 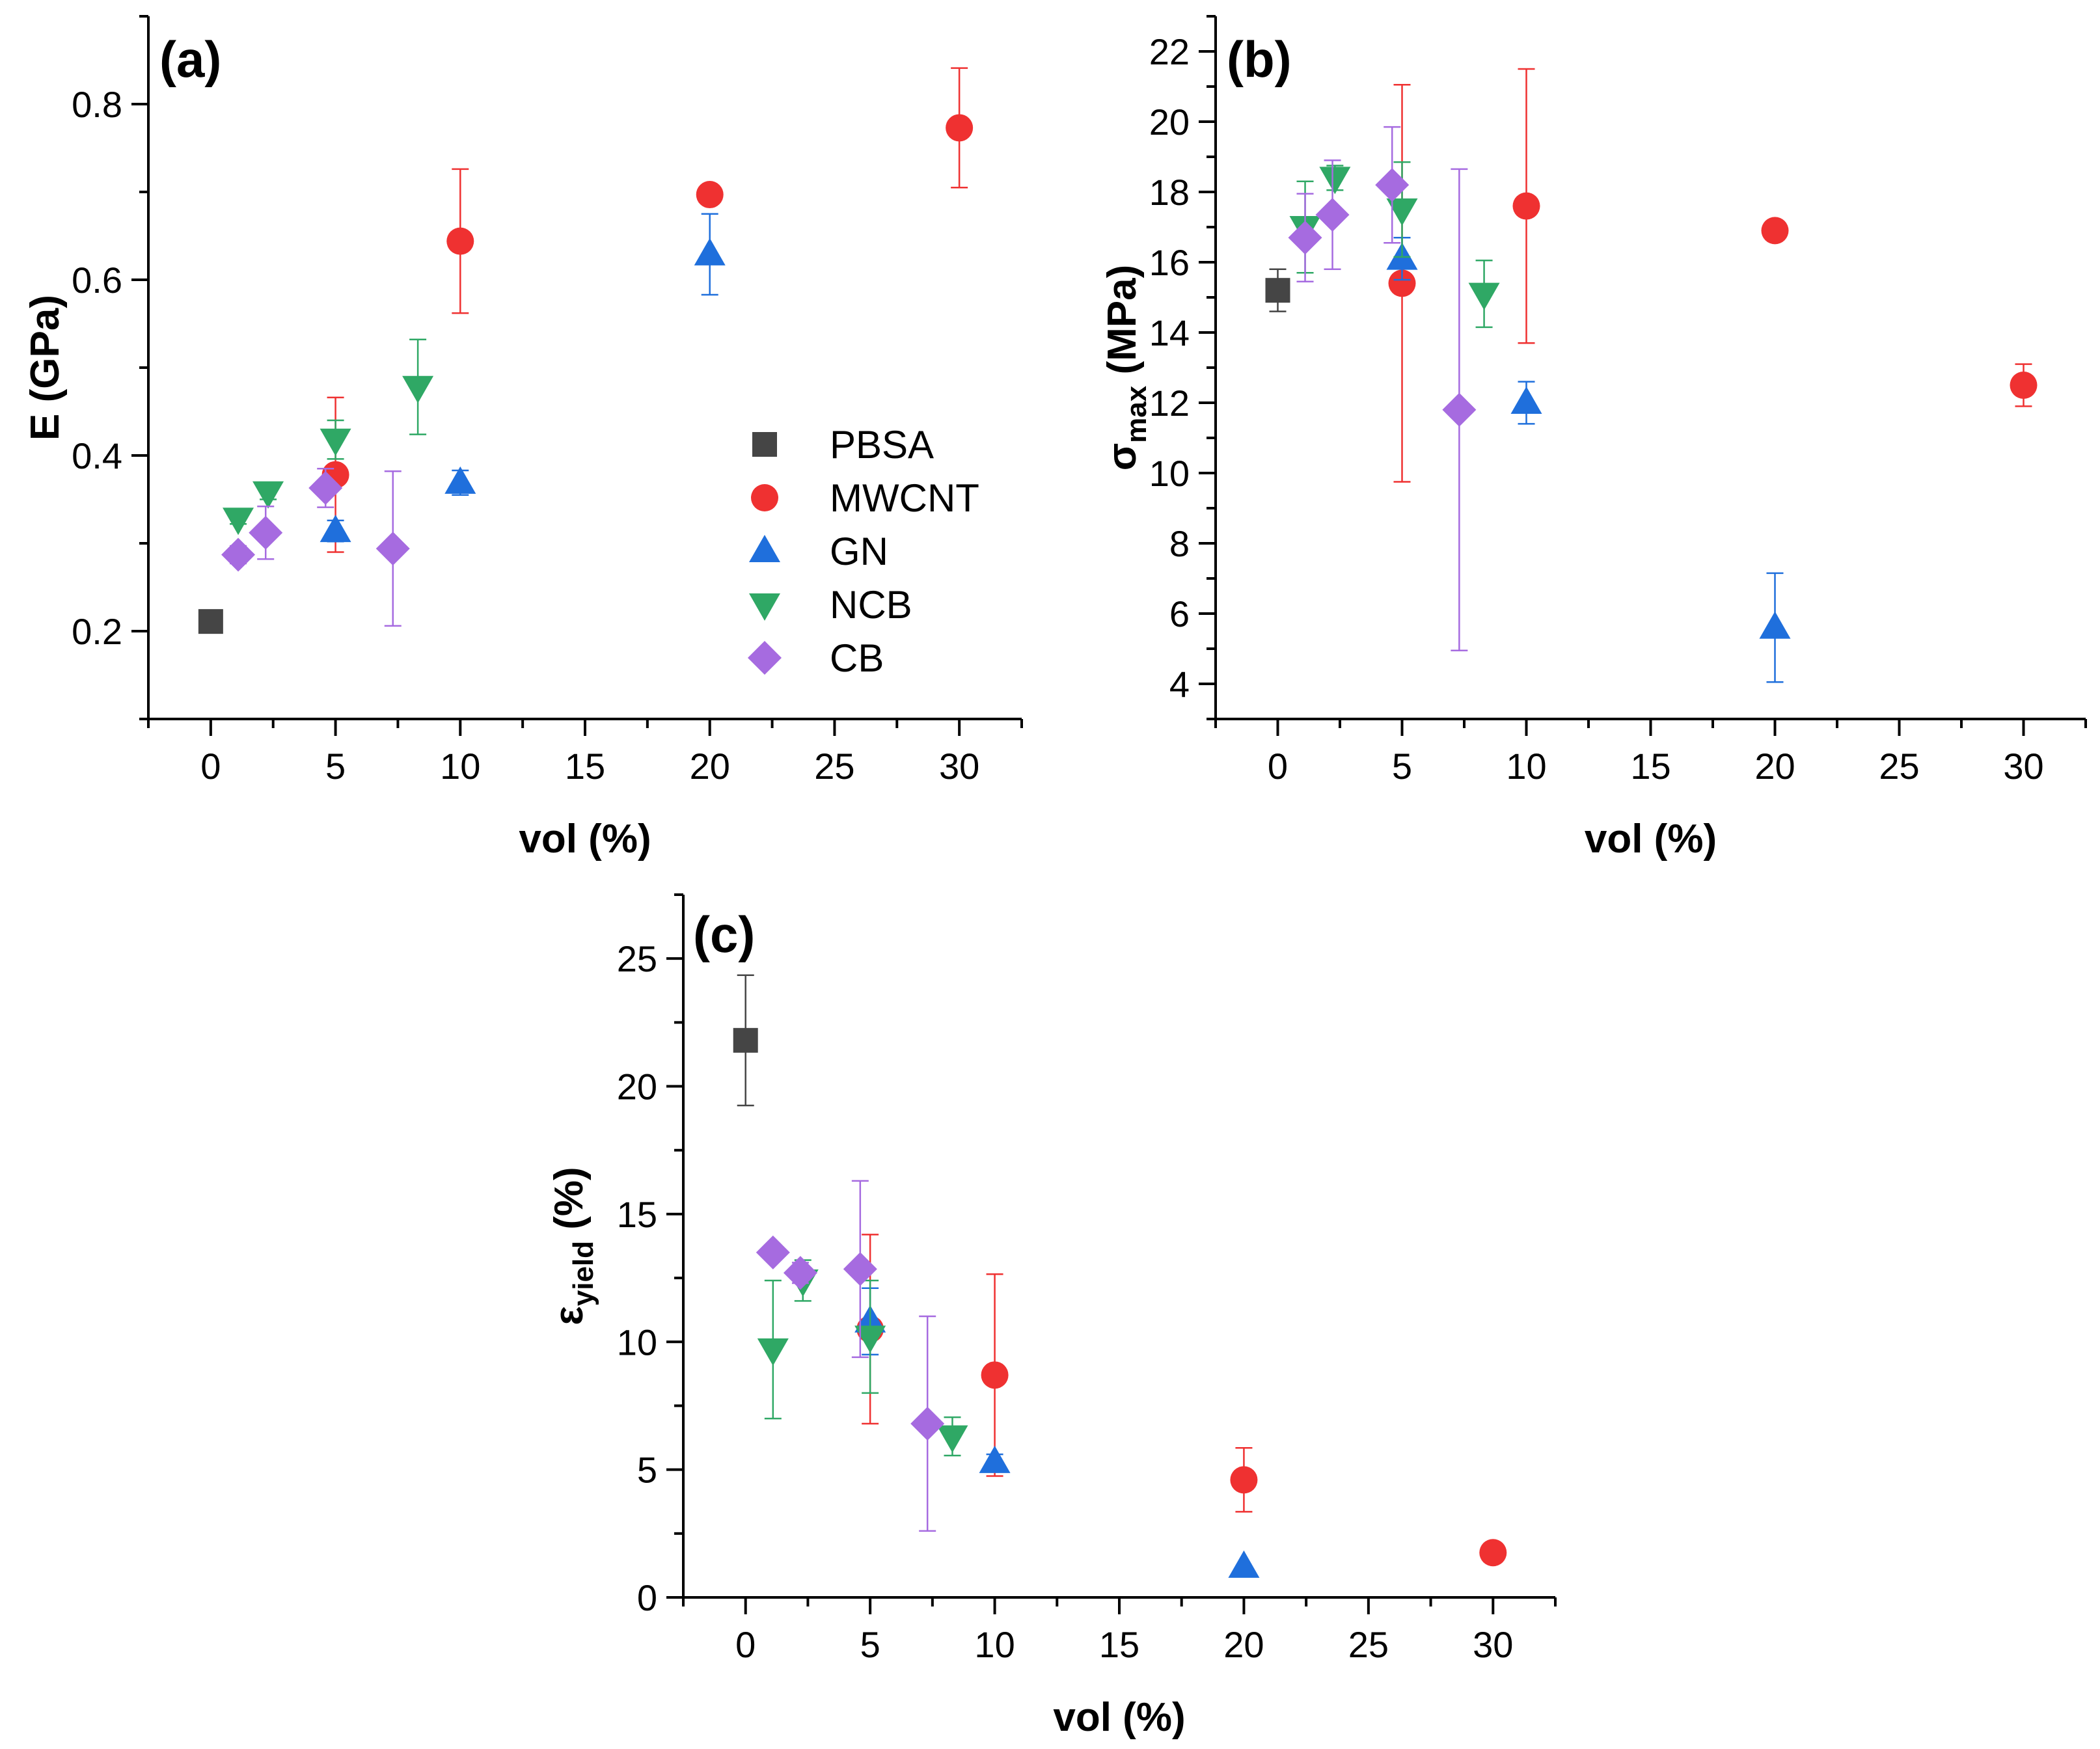 What do you see at coordinates (637, 1214) in the screenshot?
I see `y-tick-label: 15` at bounding box center [637, 1214].